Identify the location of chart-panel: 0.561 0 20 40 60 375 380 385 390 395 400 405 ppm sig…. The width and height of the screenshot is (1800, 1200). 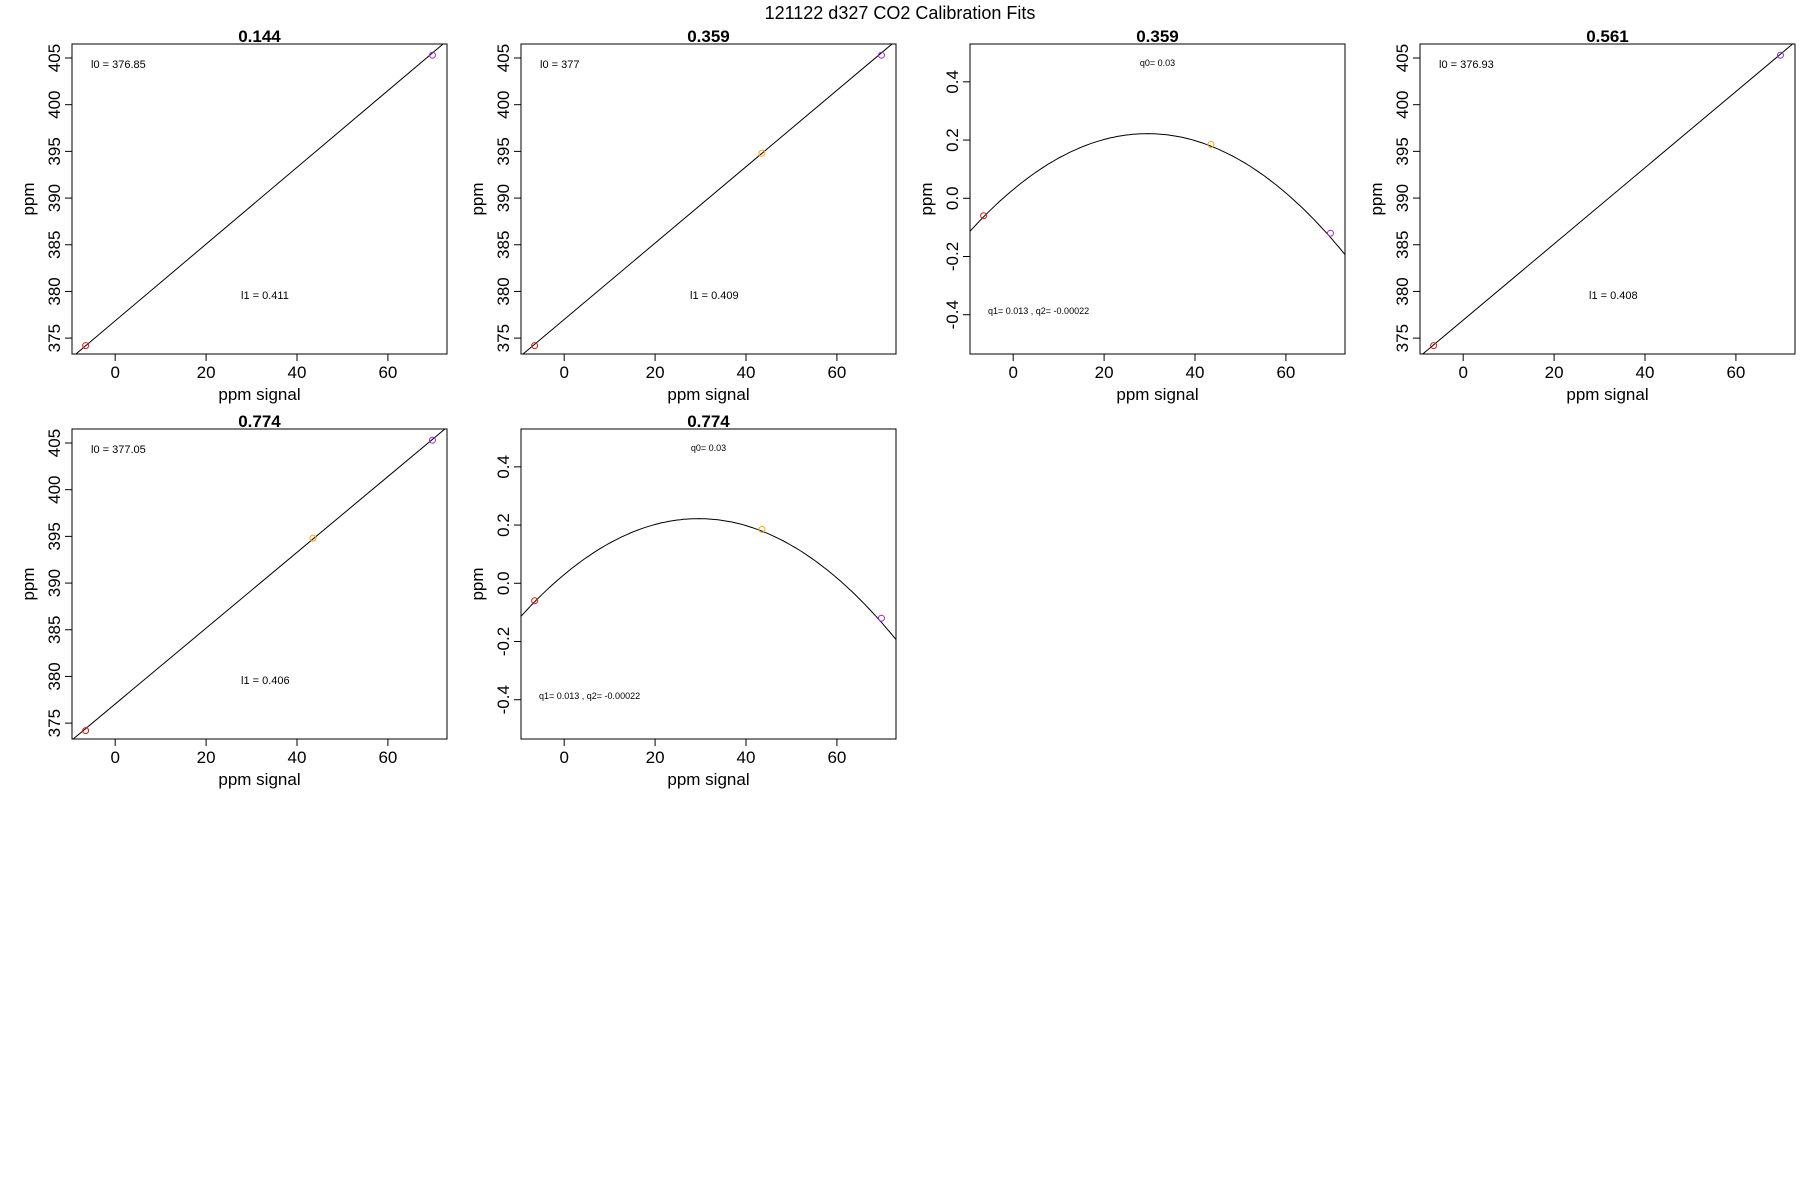
(1581, 215).